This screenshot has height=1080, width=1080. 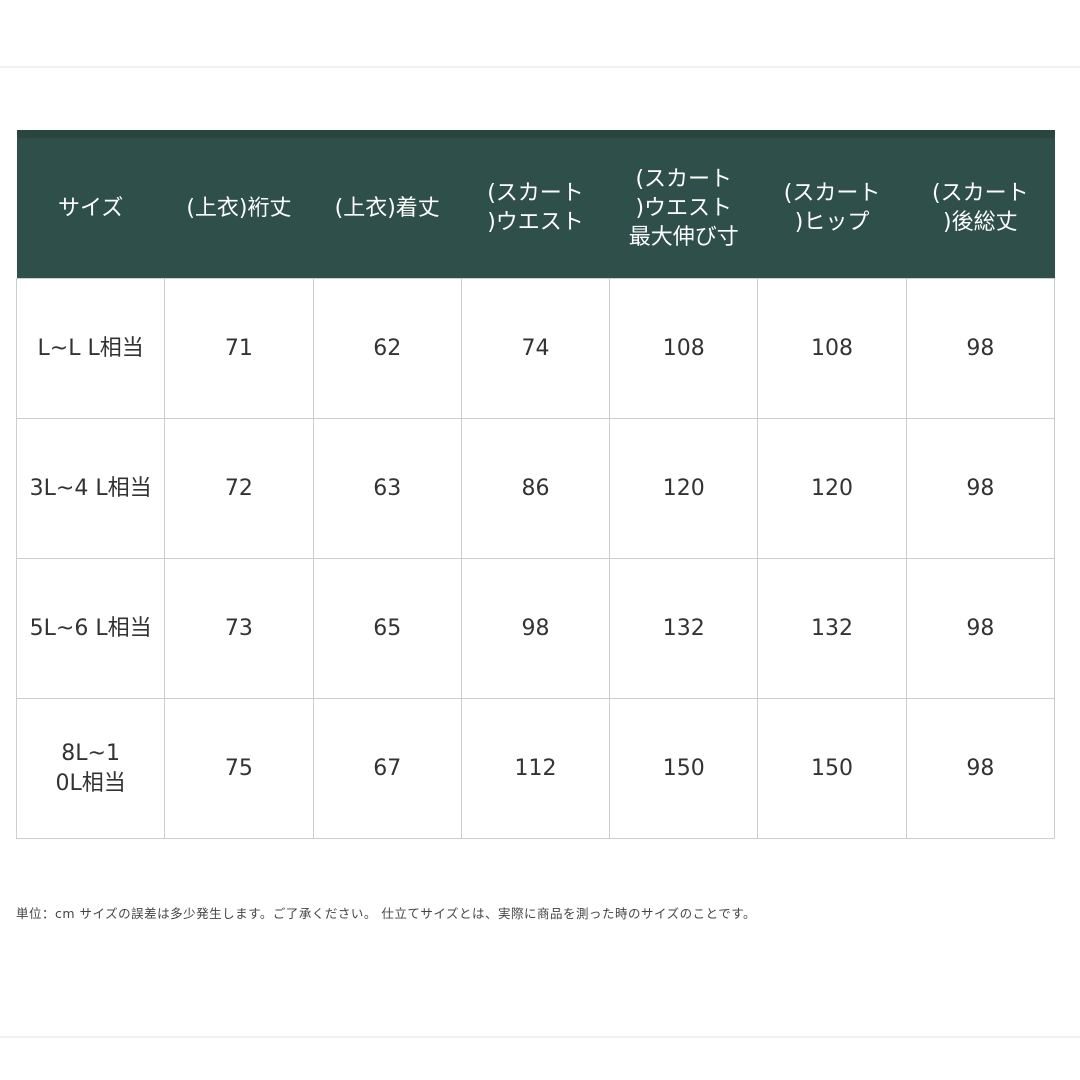 What do you see at coordinates (90, 628) in the screenshot?
I see `size-label-cell: 5L~6 L相当` at bounding box center [90, 628].